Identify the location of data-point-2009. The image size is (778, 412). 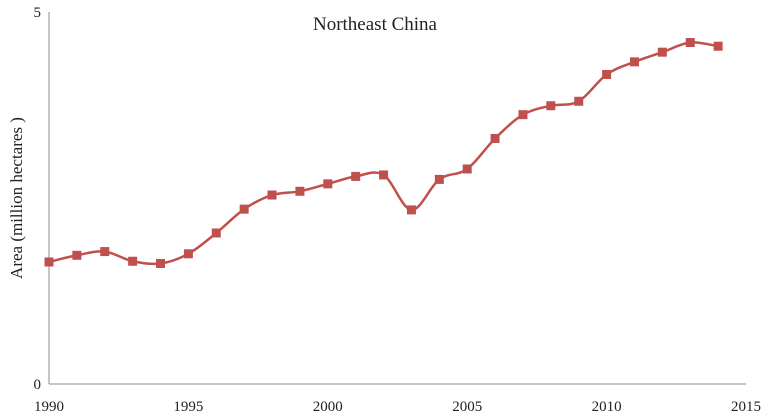
(579, 101).